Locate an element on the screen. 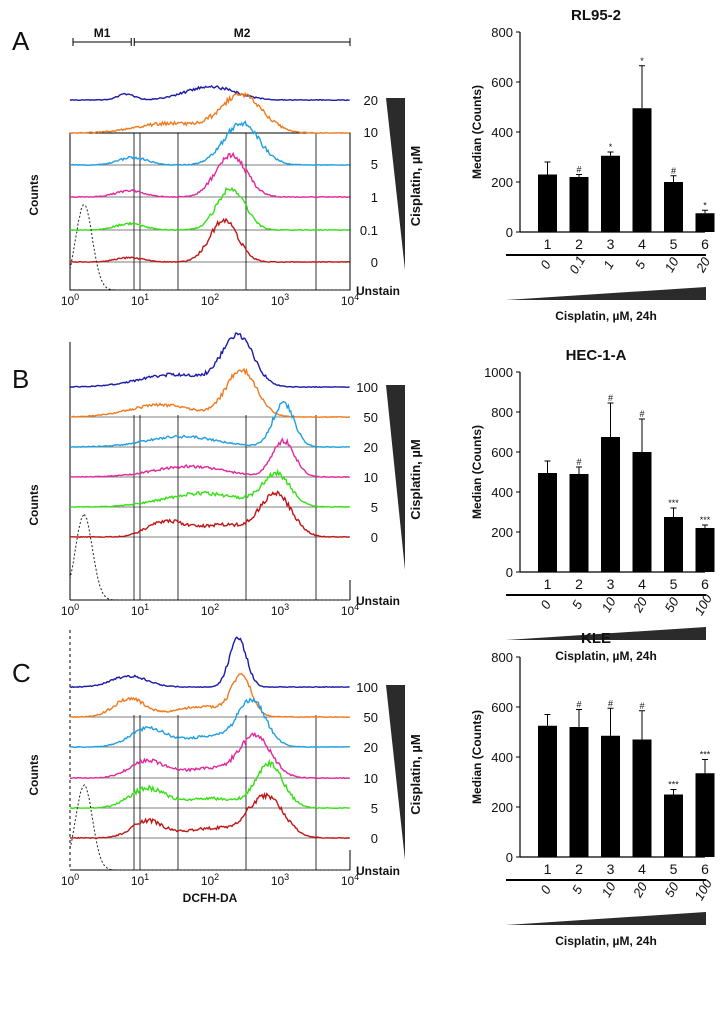  bar-dose-label: 50 is located at coordinates (671, 604).